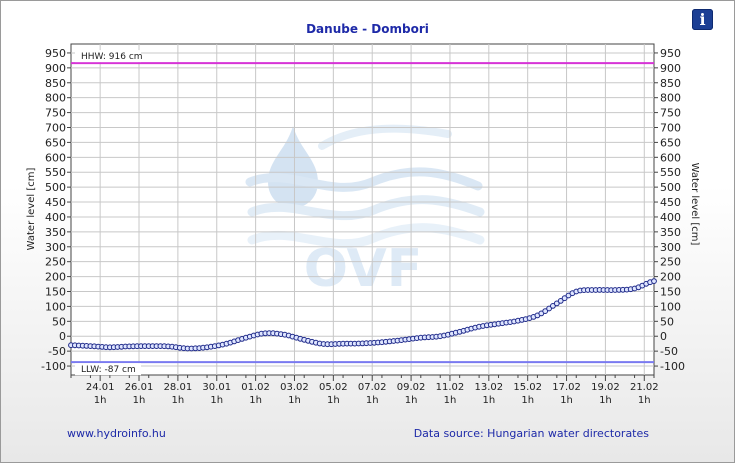 The image size is (735, 463). Describe the element at coordinates (670, 172) in the screenshot. I see `y-tick-label-right: 550` at that location.